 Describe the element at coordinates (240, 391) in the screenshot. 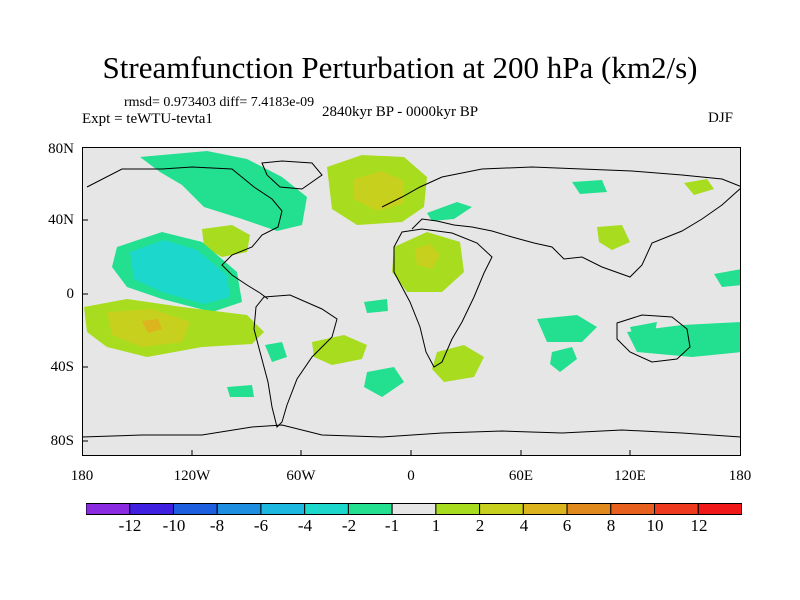

I see `contour-s-ocean-small` at that location.